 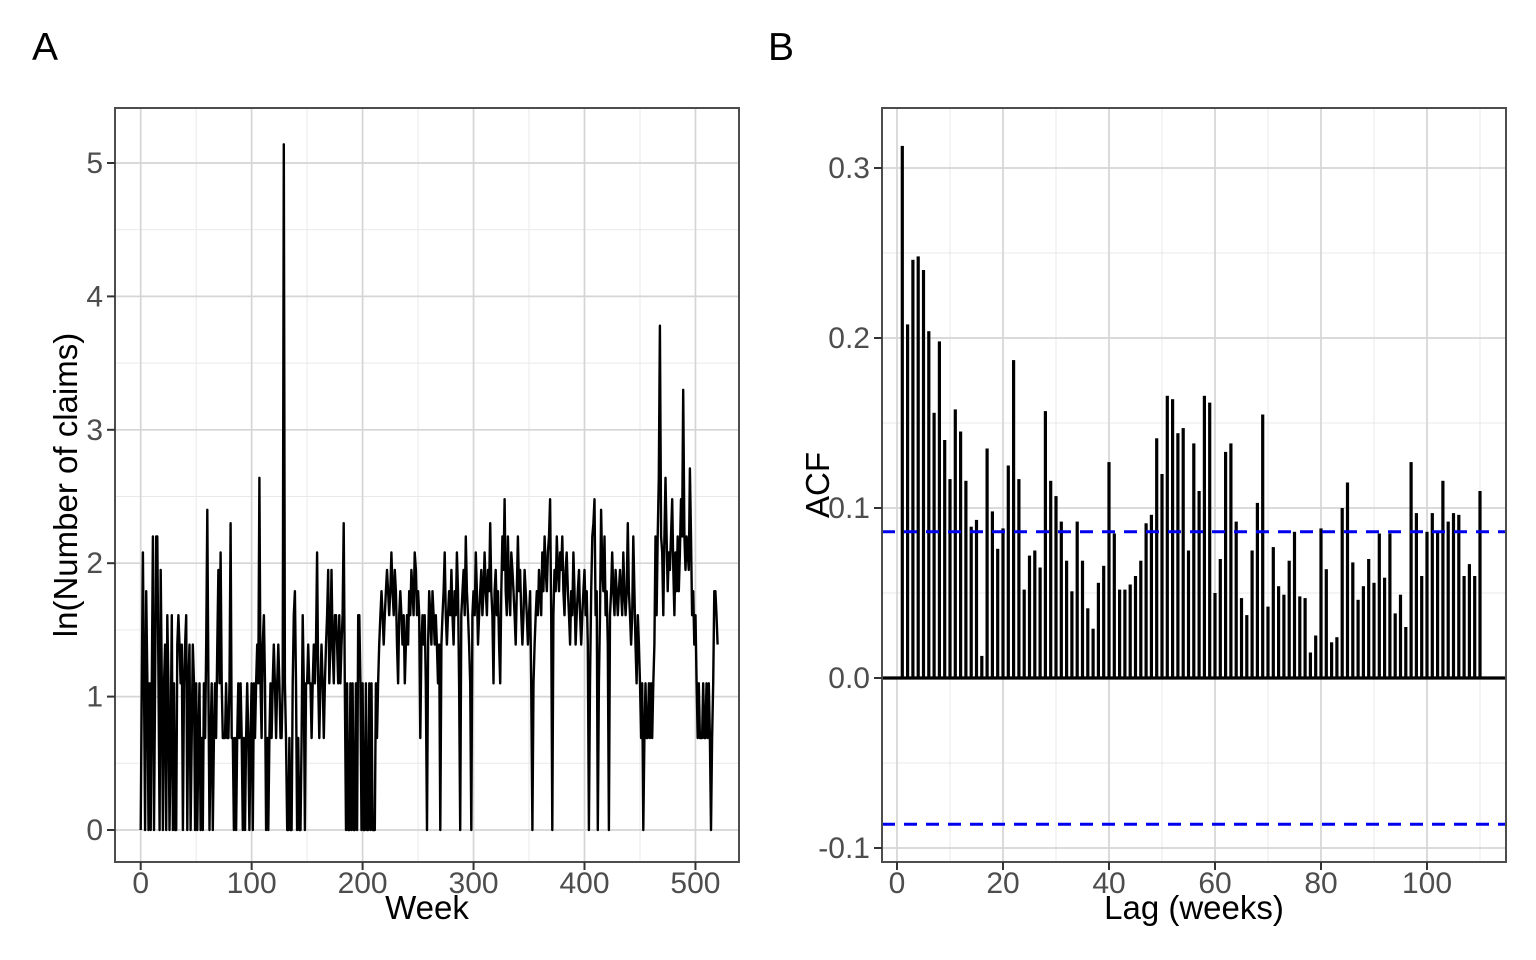 What do you see at coordinates (1194, 907) in the screenshot?
I see `axis-title-x-b: Lag (weeks)` at bounding box center [1194, 907].